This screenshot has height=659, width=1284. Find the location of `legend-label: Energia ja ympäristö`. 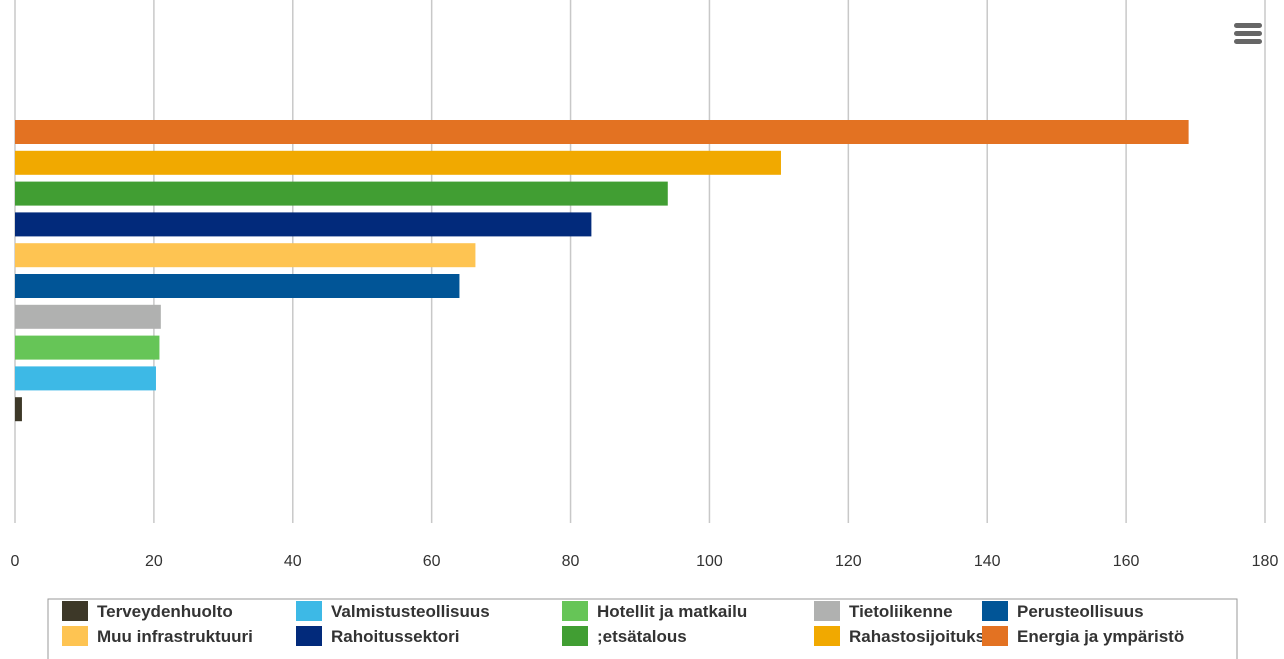

legend-label: Energia ja ympäristö is located at coordinates (1100, 636).